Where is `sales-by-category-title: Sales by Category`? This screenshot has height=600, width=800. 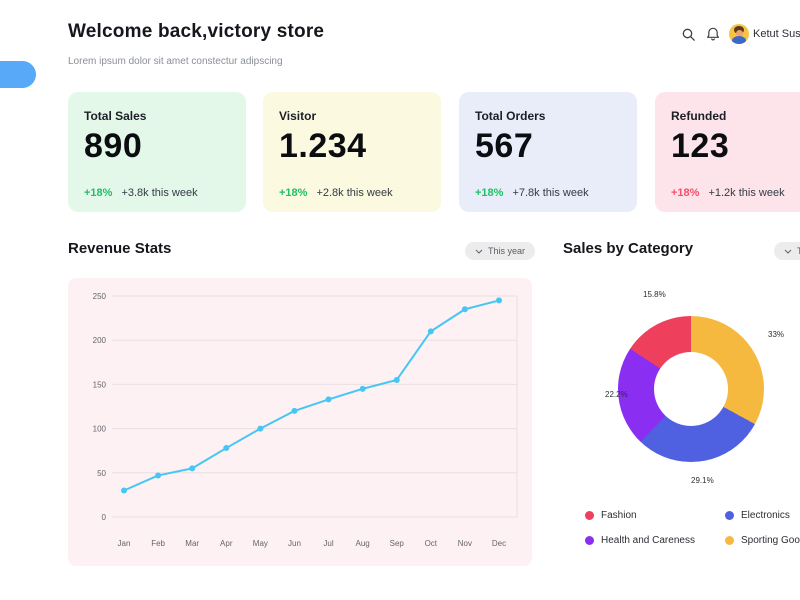
sales-by-category-title: Sales by Category is located at coordinates (628, 248).